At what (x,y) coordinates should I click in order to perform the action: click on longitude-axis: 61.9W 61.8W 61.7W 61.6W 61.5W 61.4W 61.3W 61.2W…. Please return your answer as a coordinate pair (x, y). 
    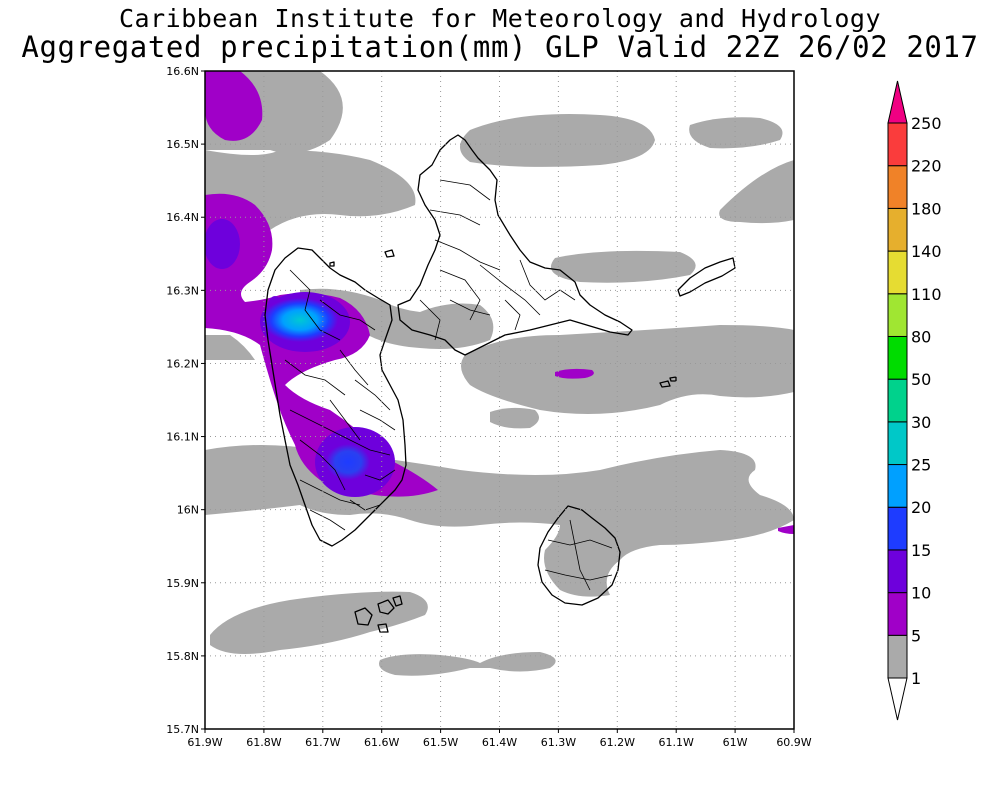
    Looking at the image, I should click on (499, 739).